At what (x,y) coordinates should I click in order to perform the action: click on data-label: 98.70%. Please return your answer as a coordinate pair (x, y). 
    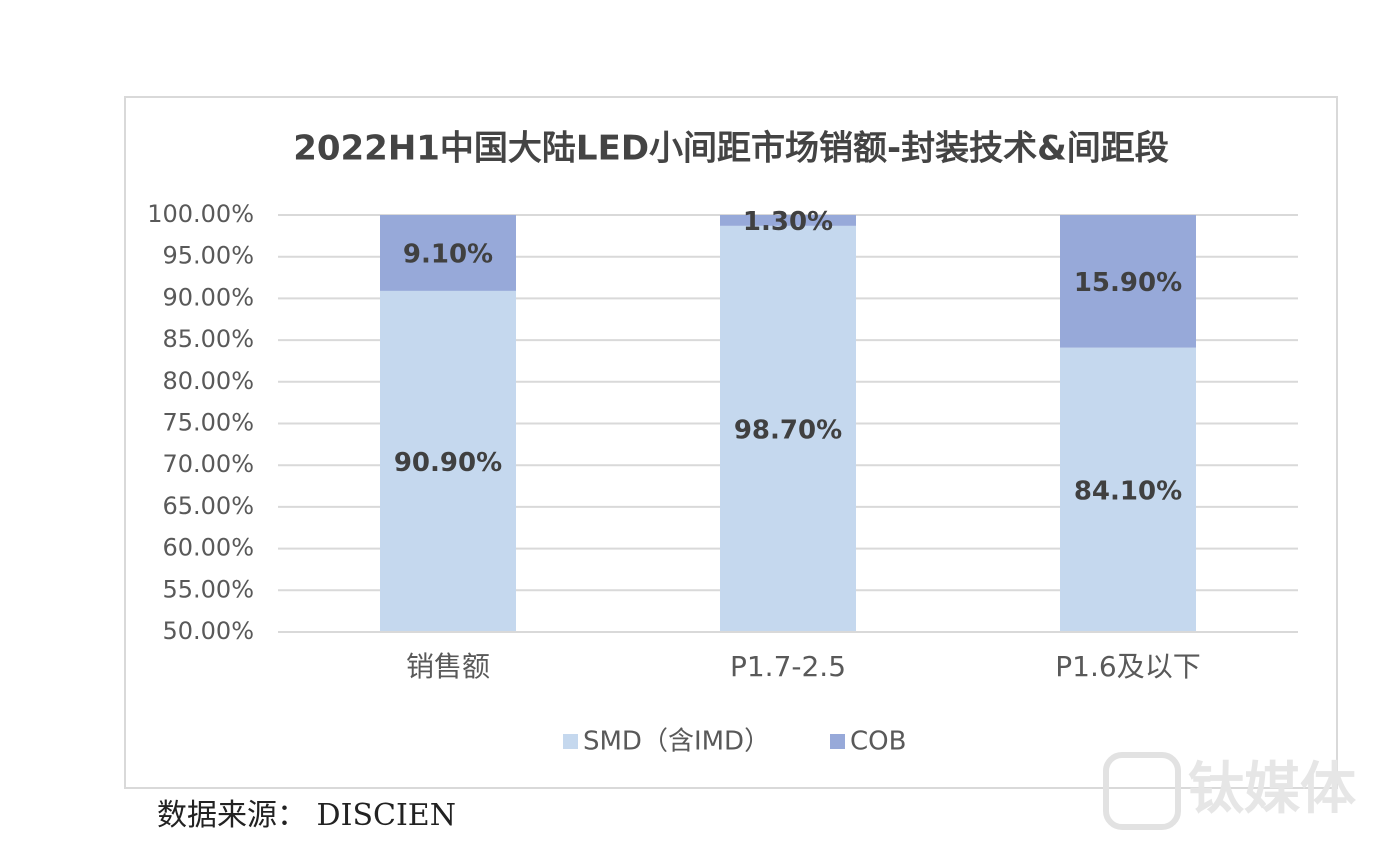
    Looking at the image, I should click on (788, 430).